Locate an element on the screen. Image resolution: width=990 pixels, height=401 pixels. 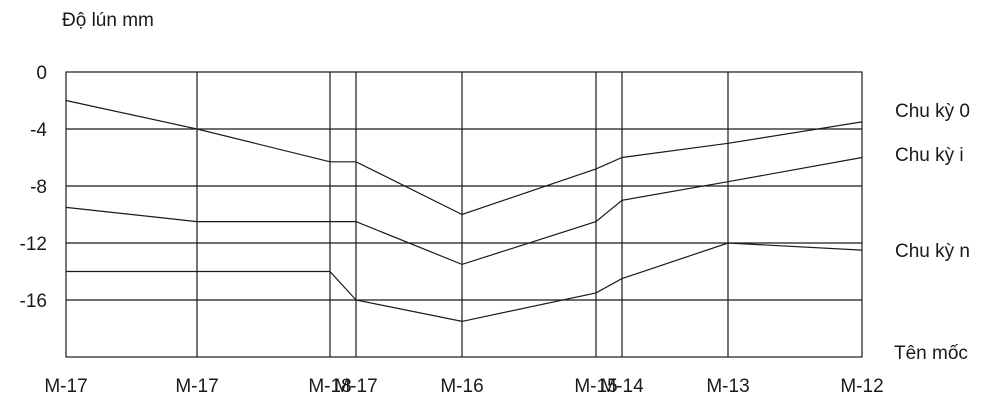
series-label: Chu kỳ 0 is located at coordinates (932, 111).